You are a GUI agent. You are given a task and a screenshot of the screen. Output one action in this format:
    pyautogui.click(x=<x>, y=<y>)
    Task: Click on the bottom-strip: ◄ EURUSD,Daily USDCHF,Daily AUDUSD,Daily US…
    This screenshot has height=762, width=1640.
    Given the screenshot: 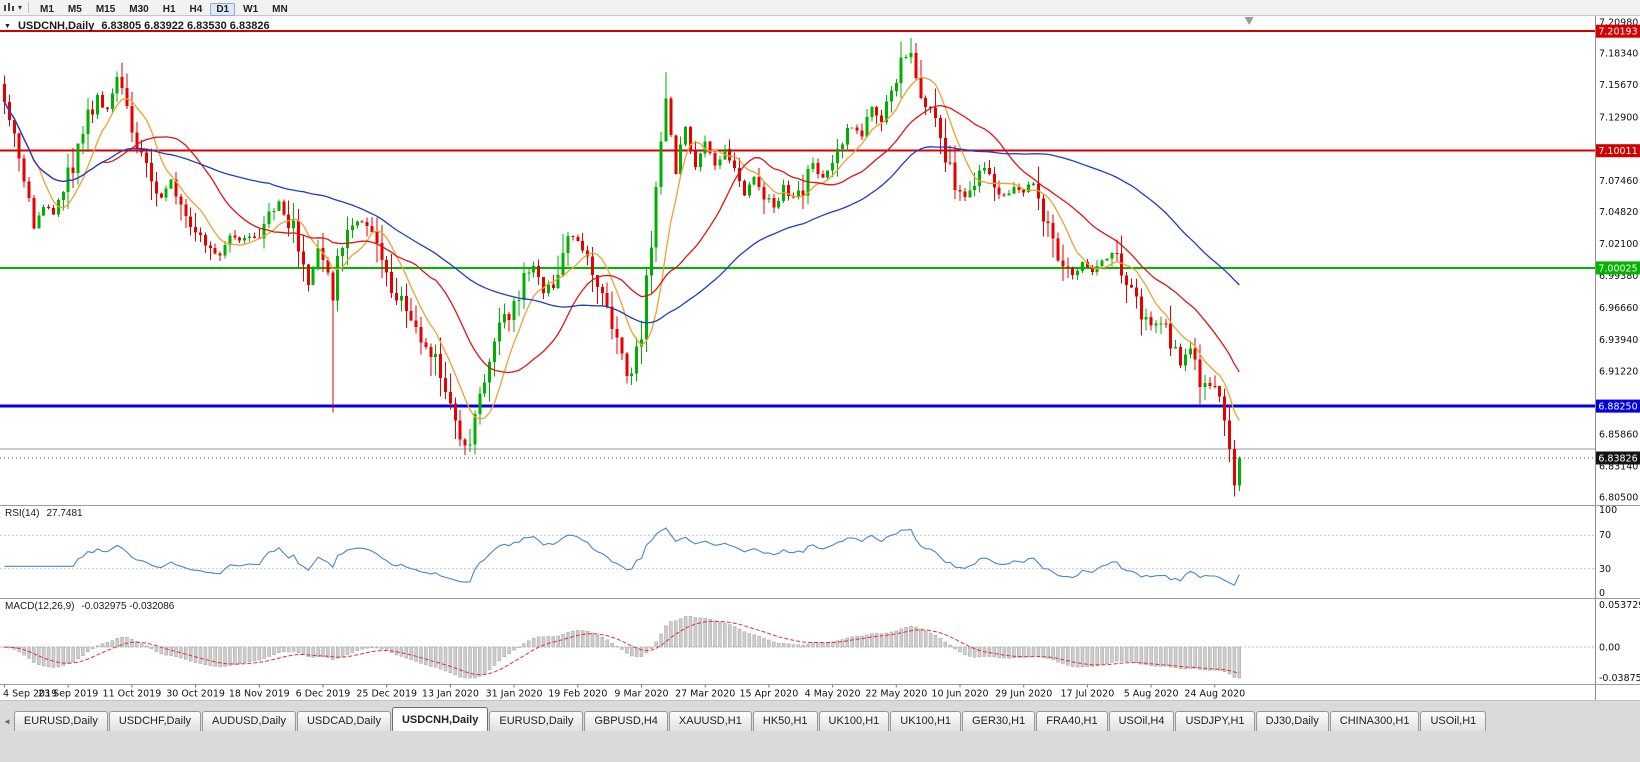 What is the action you would take?
    pyautogui.click(x=820, y=731)
    